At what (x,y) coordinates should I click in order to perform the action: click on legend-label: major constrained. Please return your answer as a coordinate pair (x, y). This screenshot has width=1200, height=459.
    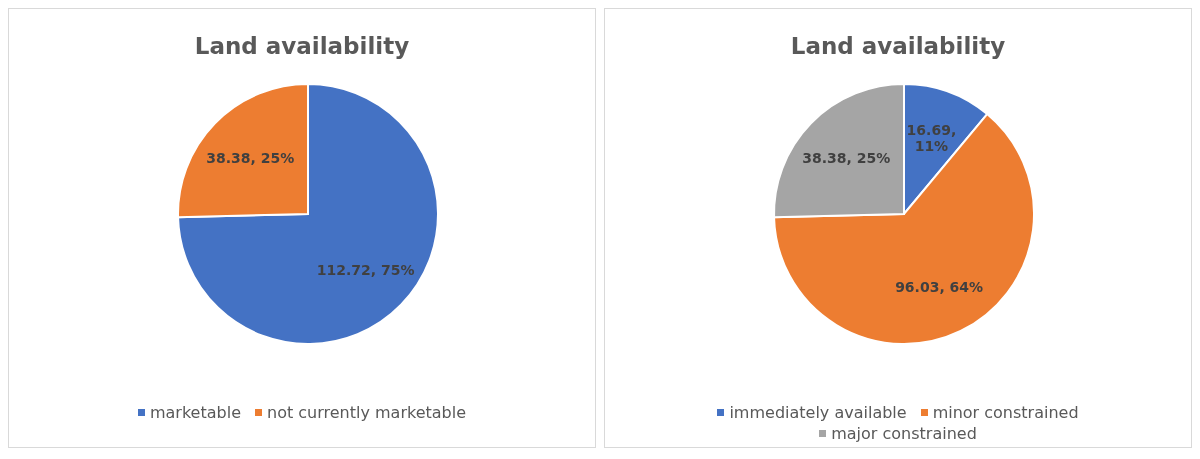
    Looking at the image, I should click on (903, 433).